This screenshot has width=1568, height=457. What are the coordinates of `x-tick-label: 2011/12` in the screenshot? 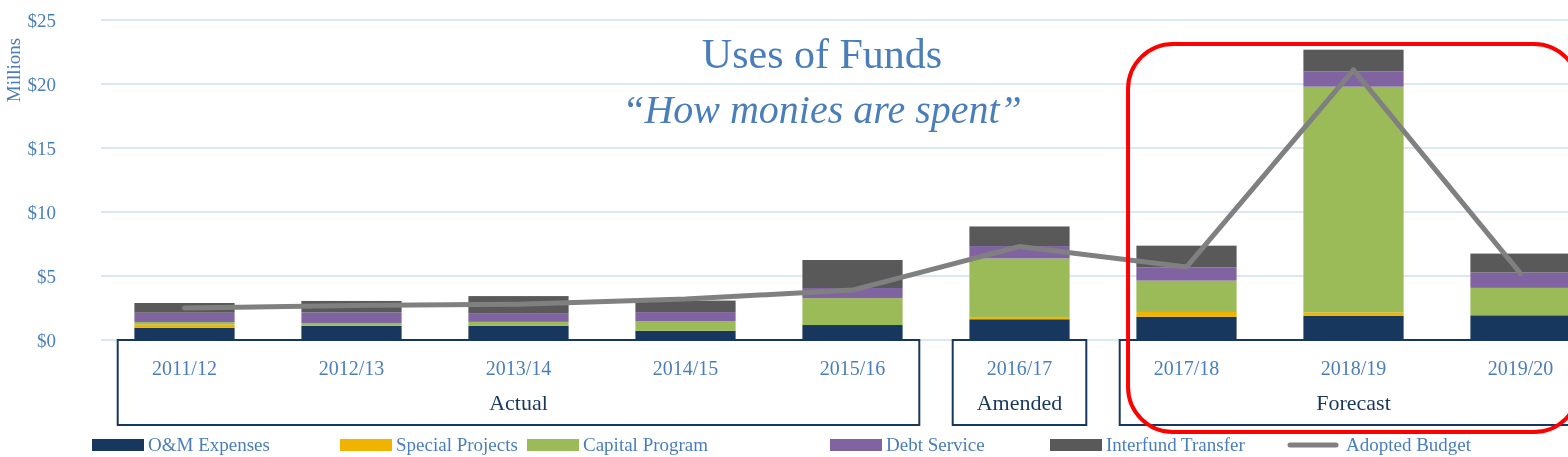 It's located at (184, 368).